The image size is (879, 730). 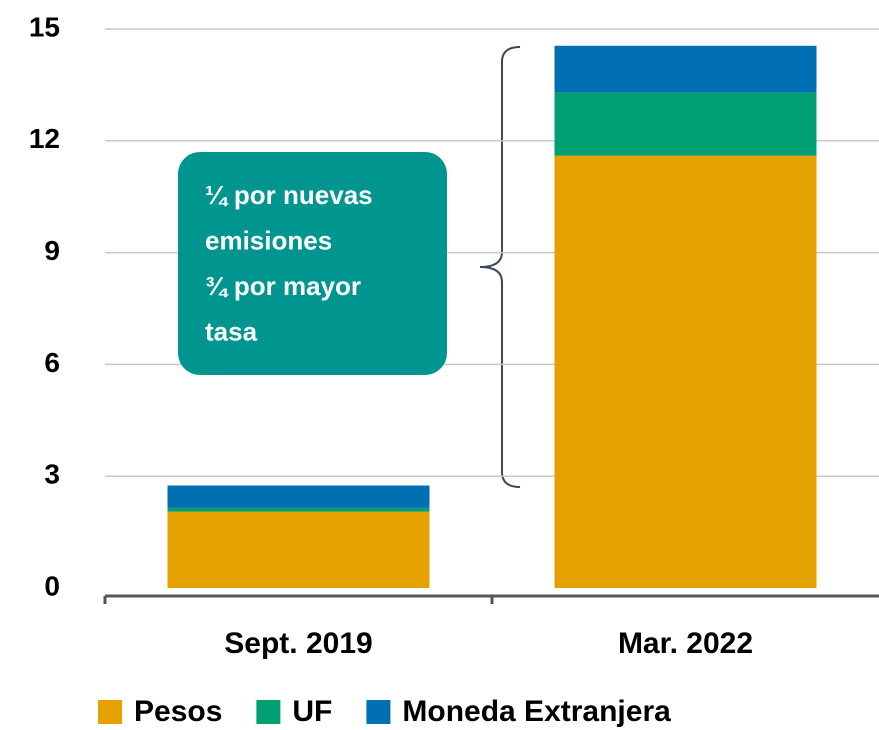 What do you see at coordinates (52, 362) in the screenshot?
I see `y-tick-label: 6` at bounding box center [52, 362].